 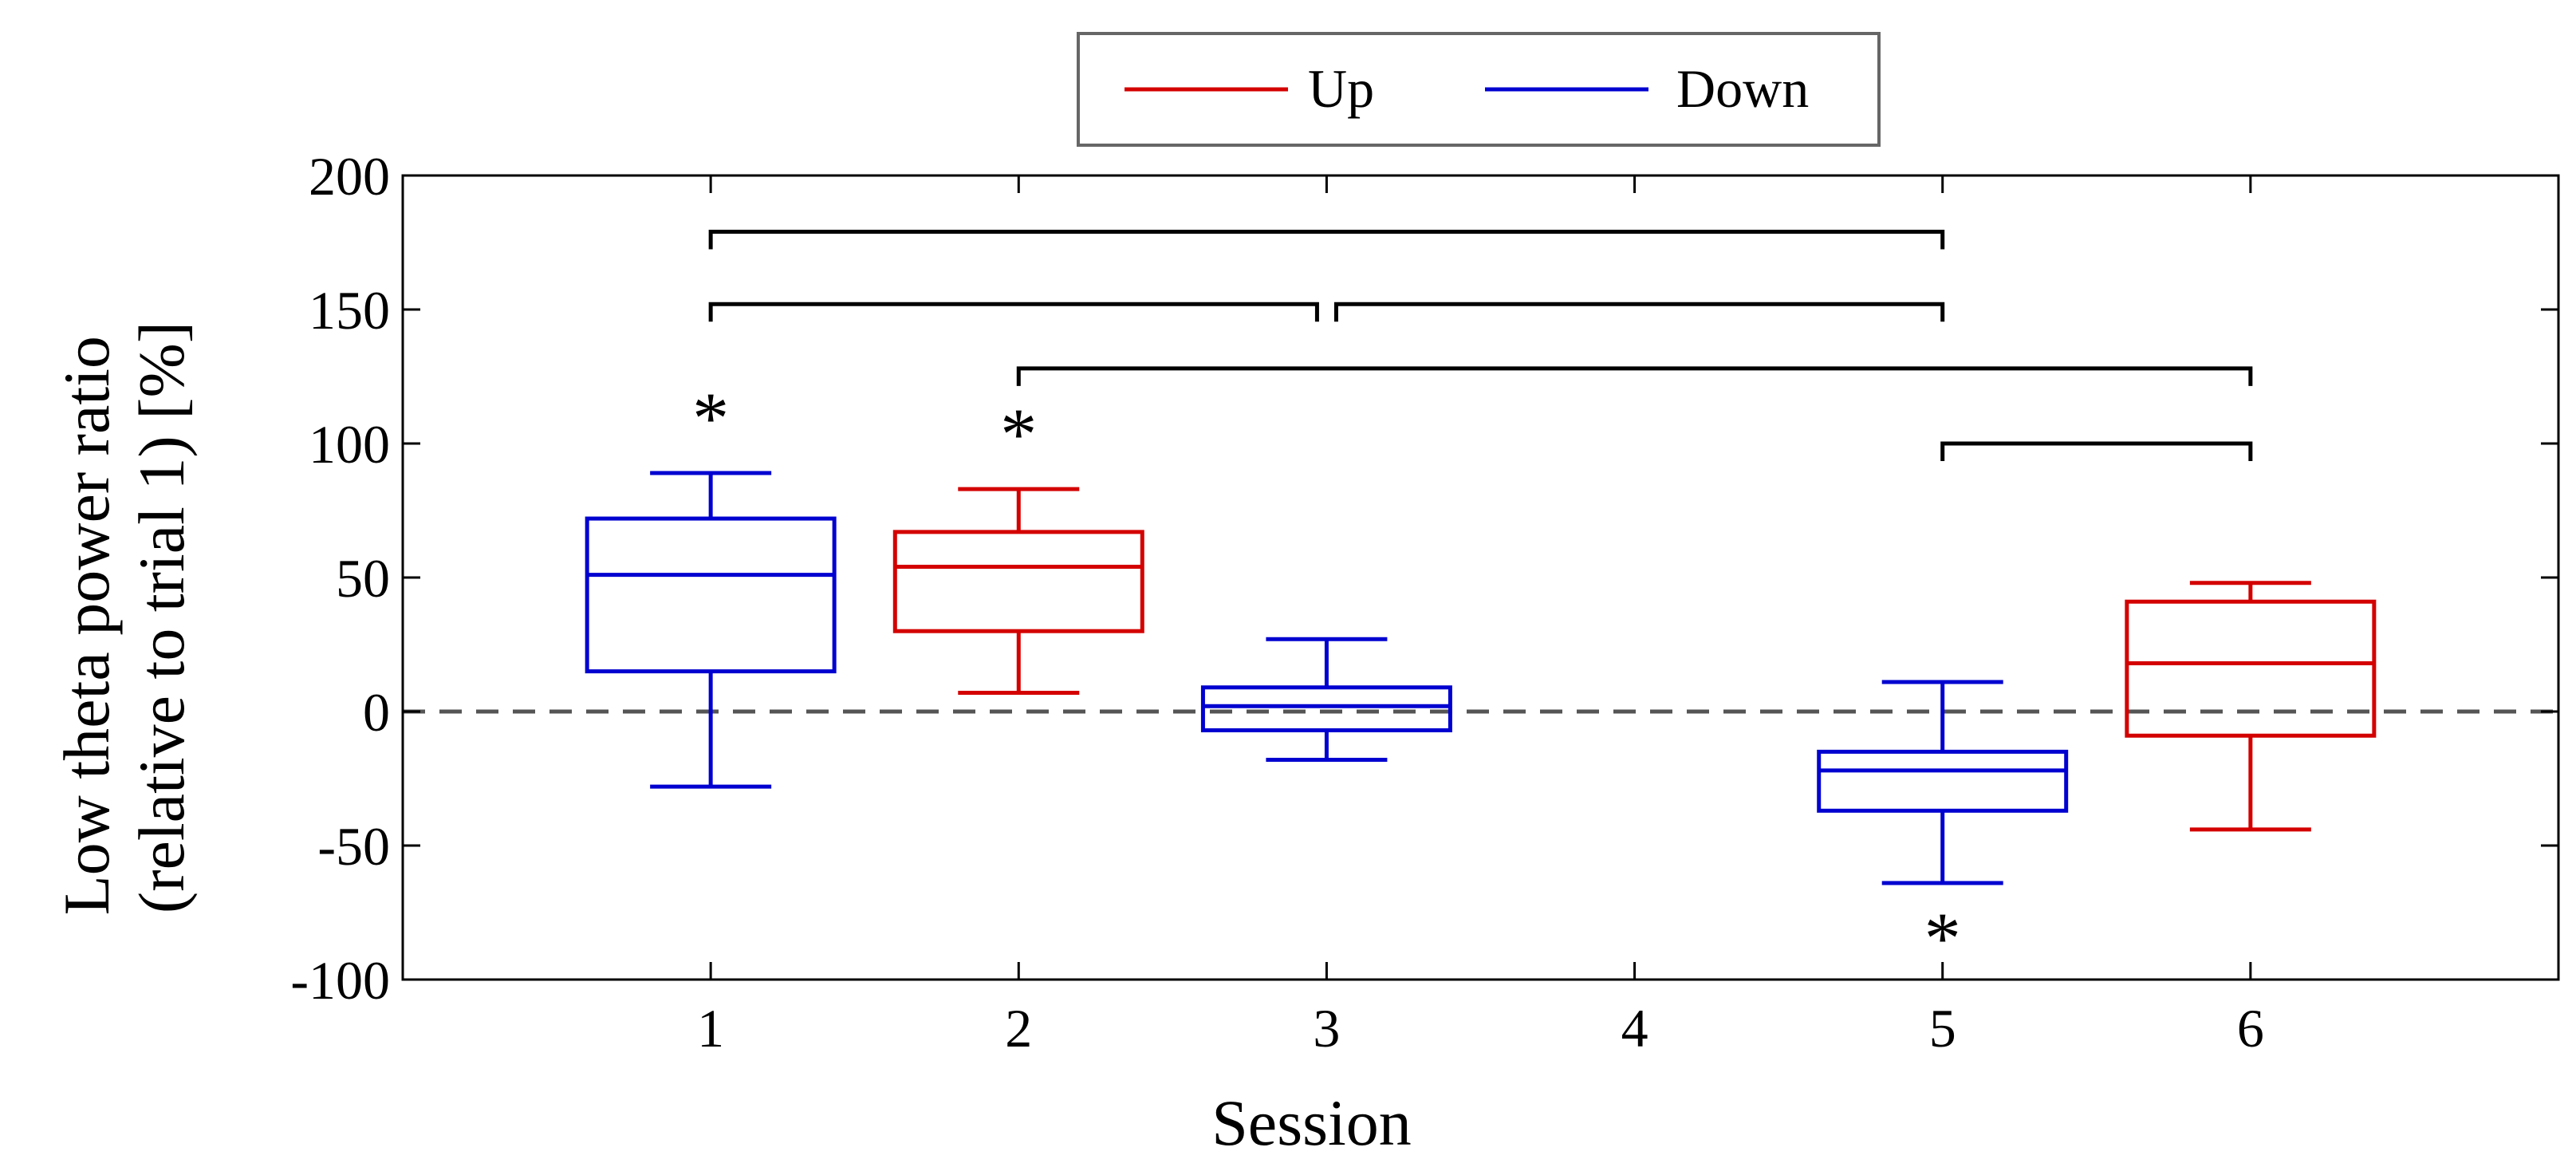 I want to click on y-tick-label: -50, so click(x=353, y=846).